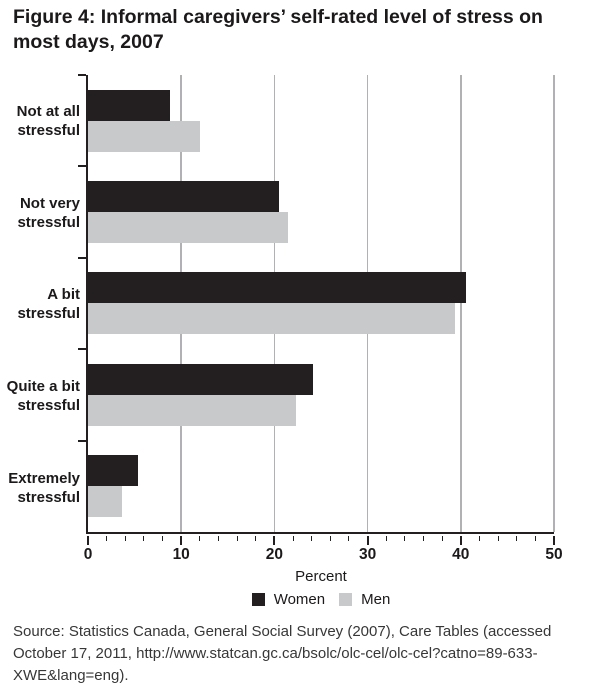 This screenshot has width=600, height=692. What do you see at coordinates (48, 120) in the screenshot?
I see `category-label: Not at all stressful` at bounding box center [48, 120].